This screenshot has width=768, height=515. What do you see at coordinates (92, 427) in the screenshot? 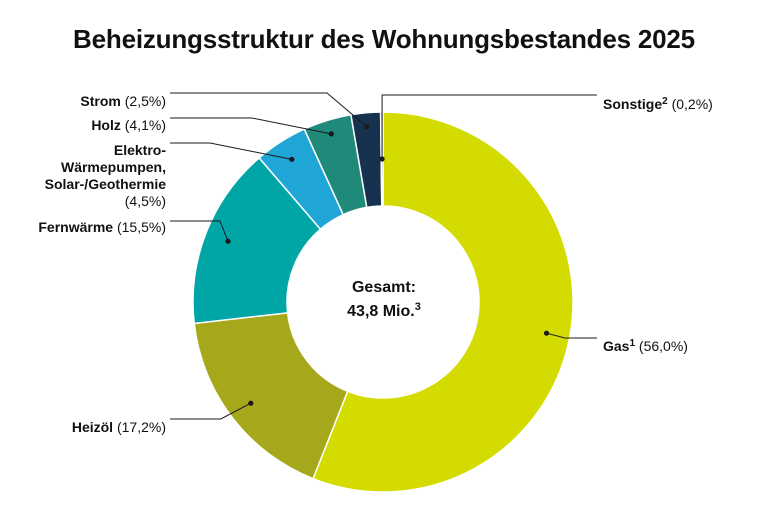
I see `slice-label-name: Heizöl` at bounding box center [92, 427].